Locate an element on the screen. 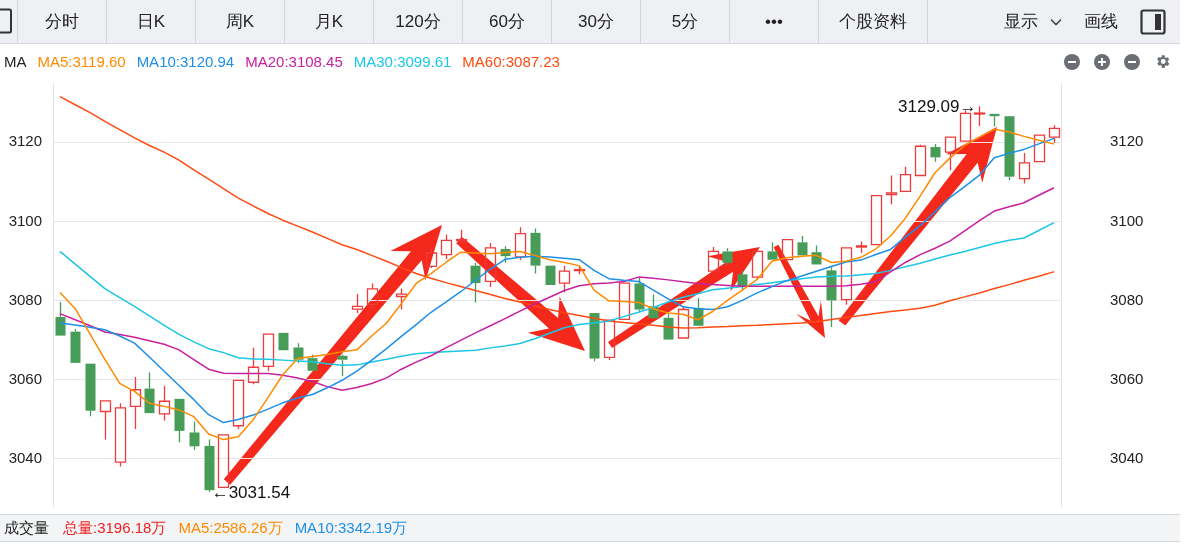 The height and width of the screenshot is (550, 1200). text: 画线 is located at coordinates (1101, 22).